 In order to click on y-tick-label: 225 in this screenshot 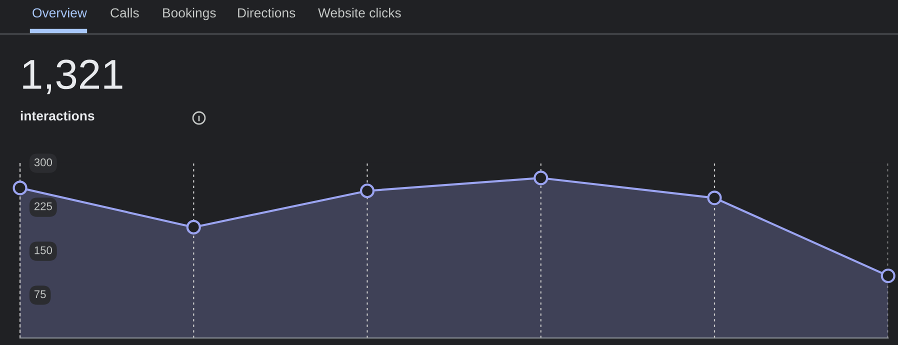, I will do `click(43, 206)`.